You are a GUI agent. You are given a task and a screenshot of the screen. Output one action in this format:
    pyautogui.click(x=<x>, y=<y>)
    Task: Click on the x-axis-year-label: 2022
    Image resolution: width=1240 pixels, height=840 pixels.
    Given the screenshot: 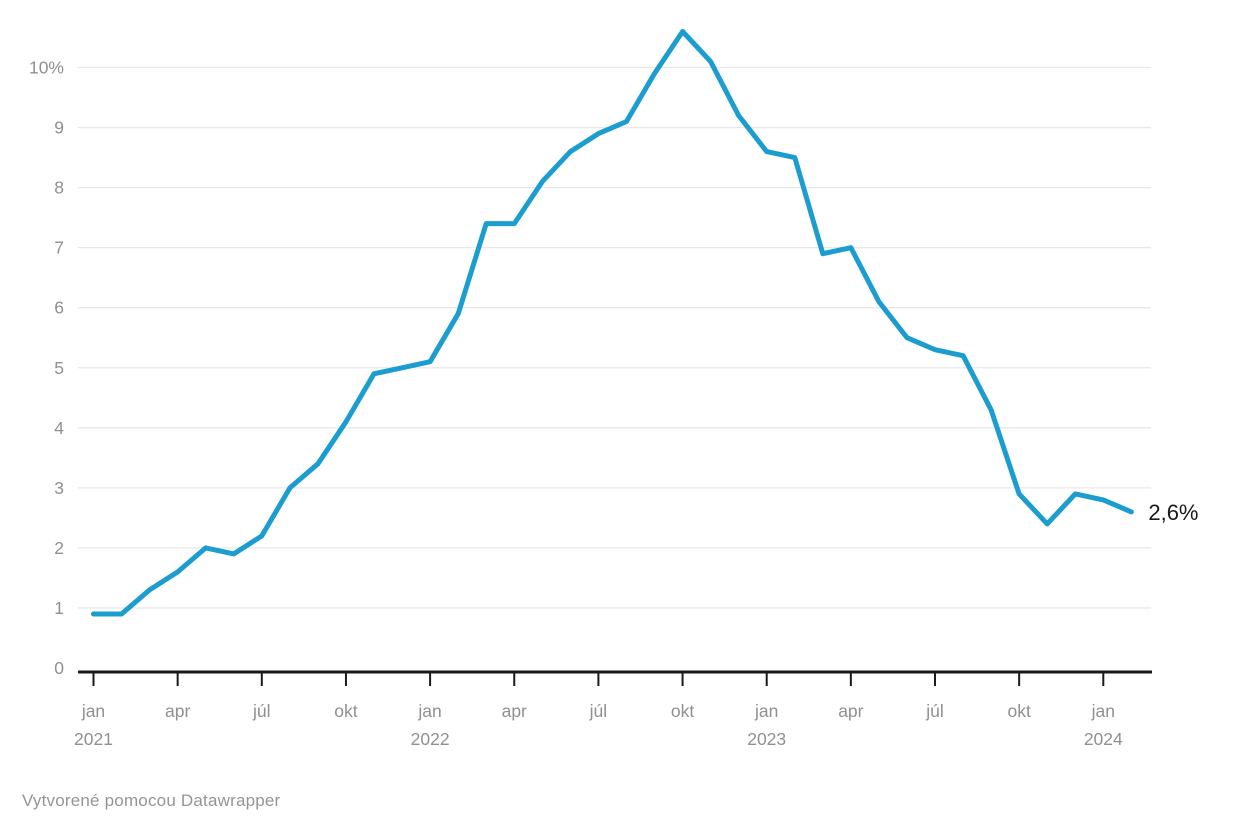 What is the action you would take?
    pyautogui.click(x=430, y=739)
    